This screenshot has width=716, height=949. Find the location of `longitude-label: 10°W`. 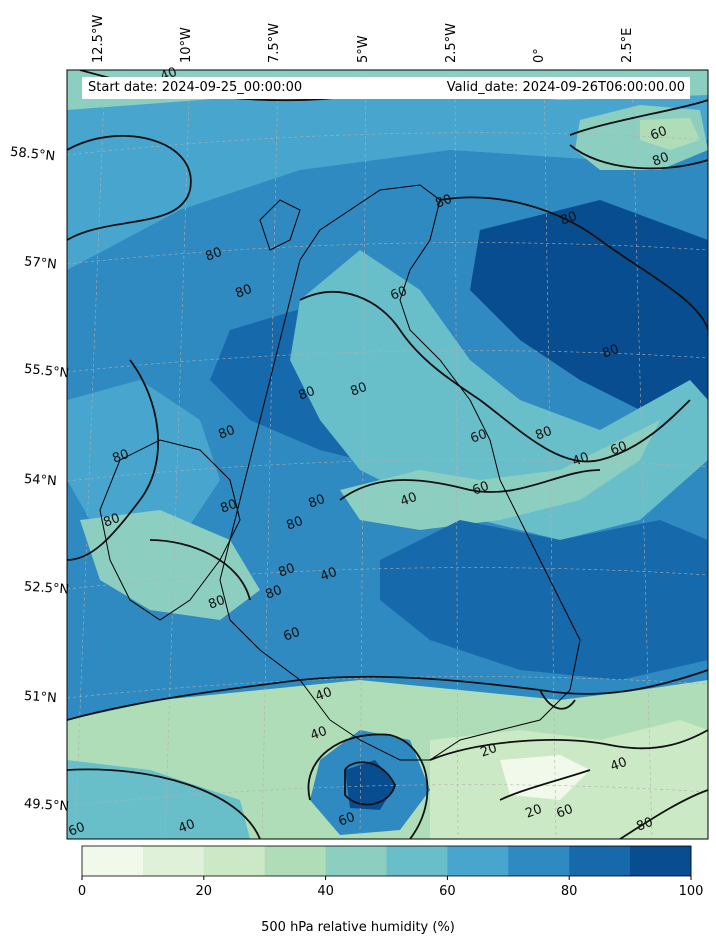

longitude-label: 10°W is located at coordinates (186, 45).